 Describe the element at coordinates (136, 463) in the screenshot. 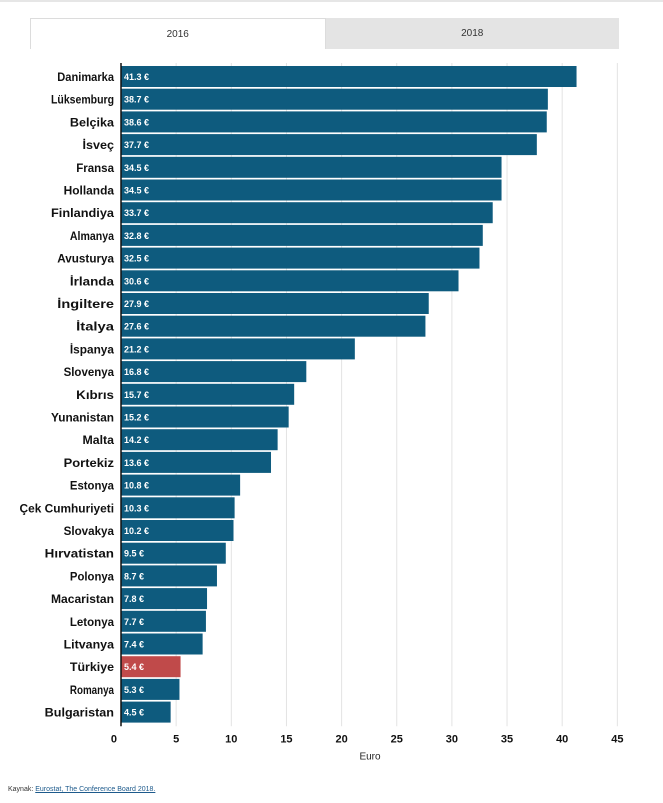

I see `data-label: 13.6 €` at that location.